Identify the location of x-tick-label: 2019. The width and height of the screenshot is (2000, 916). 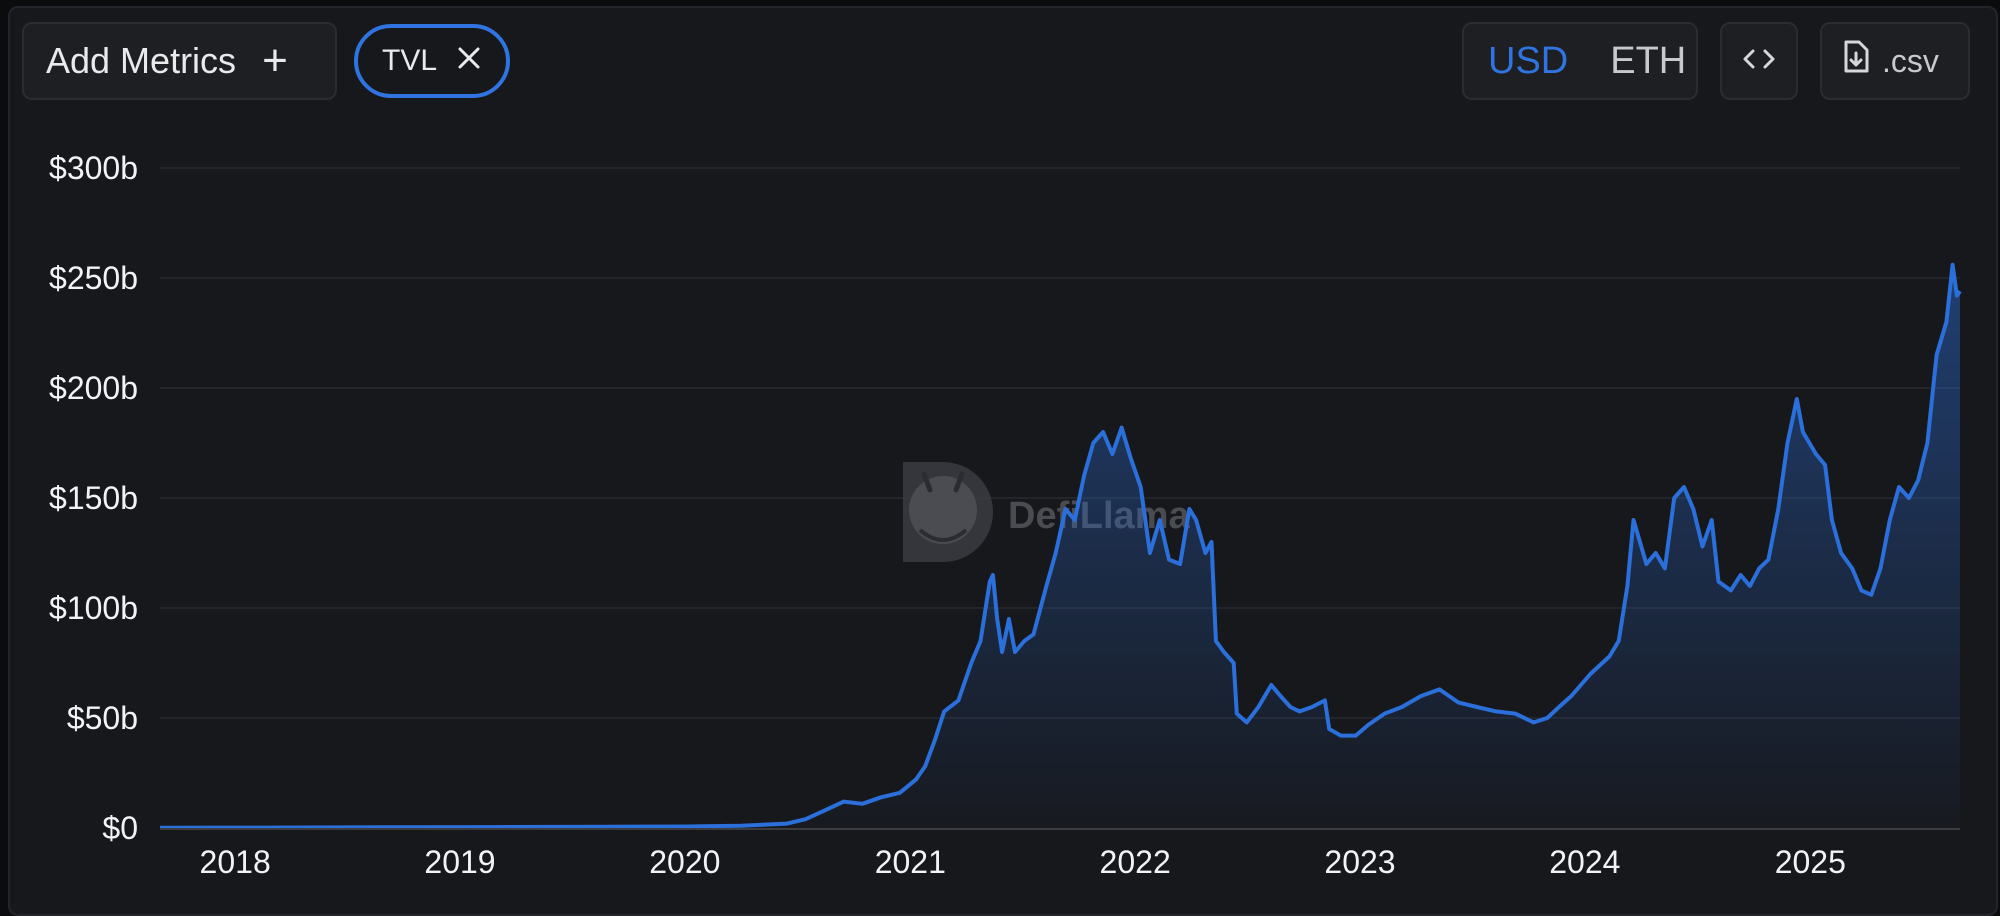
(459, 862).